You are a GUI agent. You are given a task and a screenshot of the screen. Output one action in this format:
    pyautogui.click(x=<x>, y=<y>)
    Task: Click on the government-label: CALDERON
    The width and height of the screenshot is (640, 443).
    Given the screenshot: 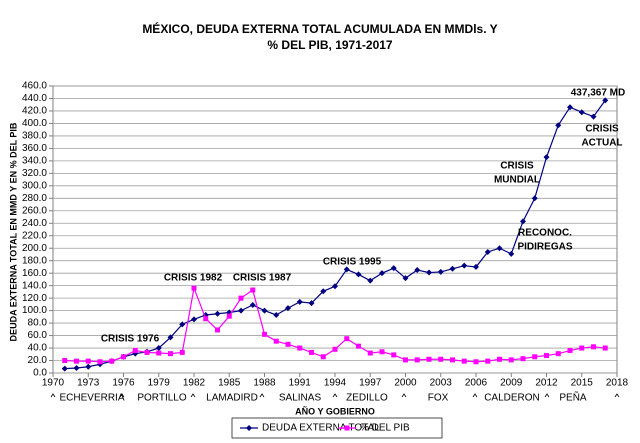 What is the action you would take?
    pyautogui.click(x=512, y=398)
    